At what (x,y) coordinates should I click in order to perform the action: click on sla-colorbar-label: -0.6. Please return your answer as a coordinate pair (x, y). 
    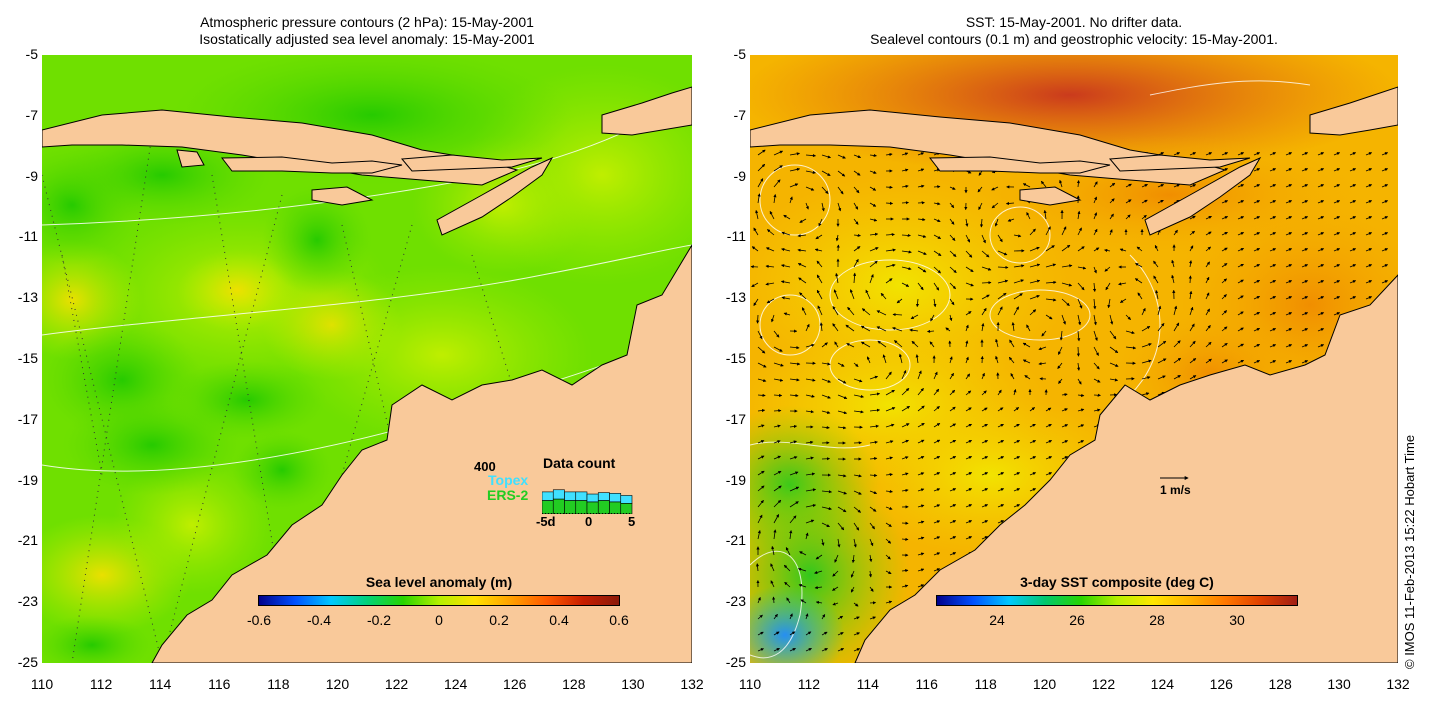
    Looking at the image, I should click on (259, 620).